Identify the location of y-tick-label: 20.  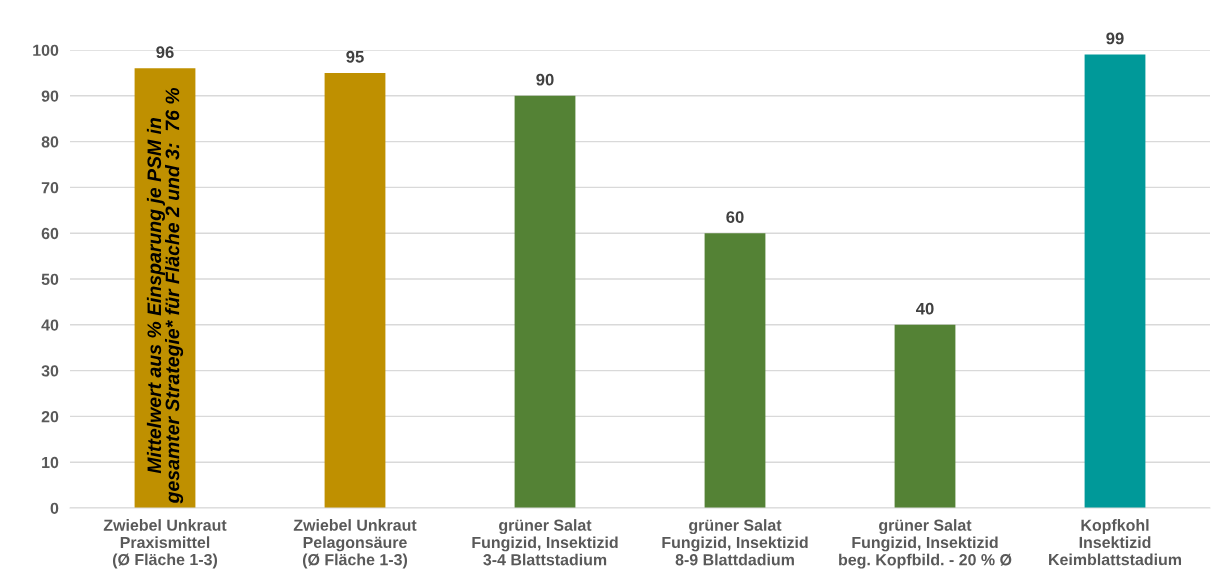
(50, 417).